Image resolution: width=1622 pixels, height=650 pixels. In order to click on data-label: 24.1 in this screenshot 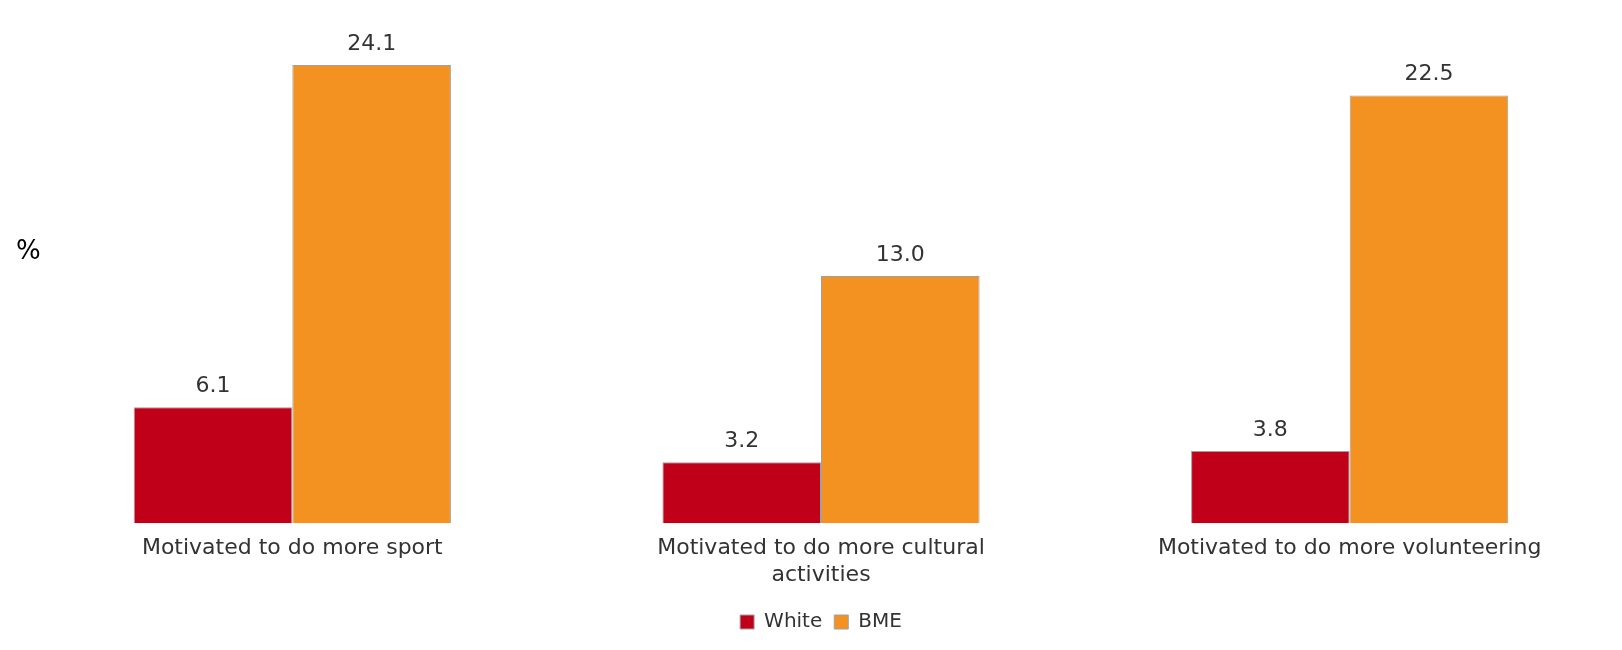, I will do `click(372, 42)`.